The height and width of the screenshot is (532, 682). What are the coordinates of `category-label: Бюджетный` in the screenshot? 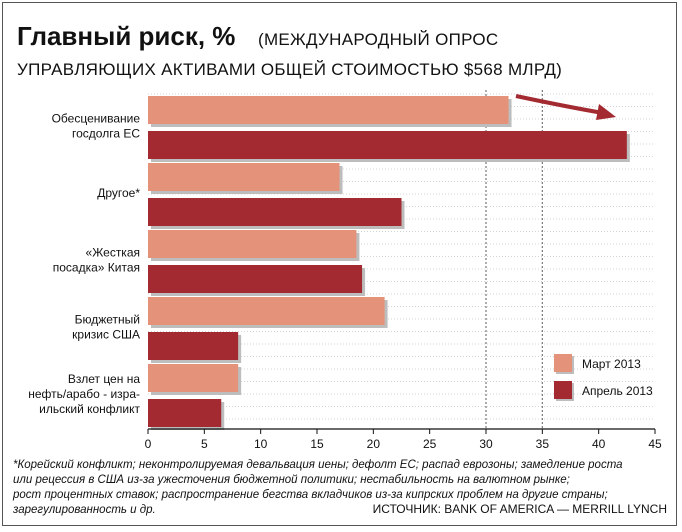 It's located at (107, 320).